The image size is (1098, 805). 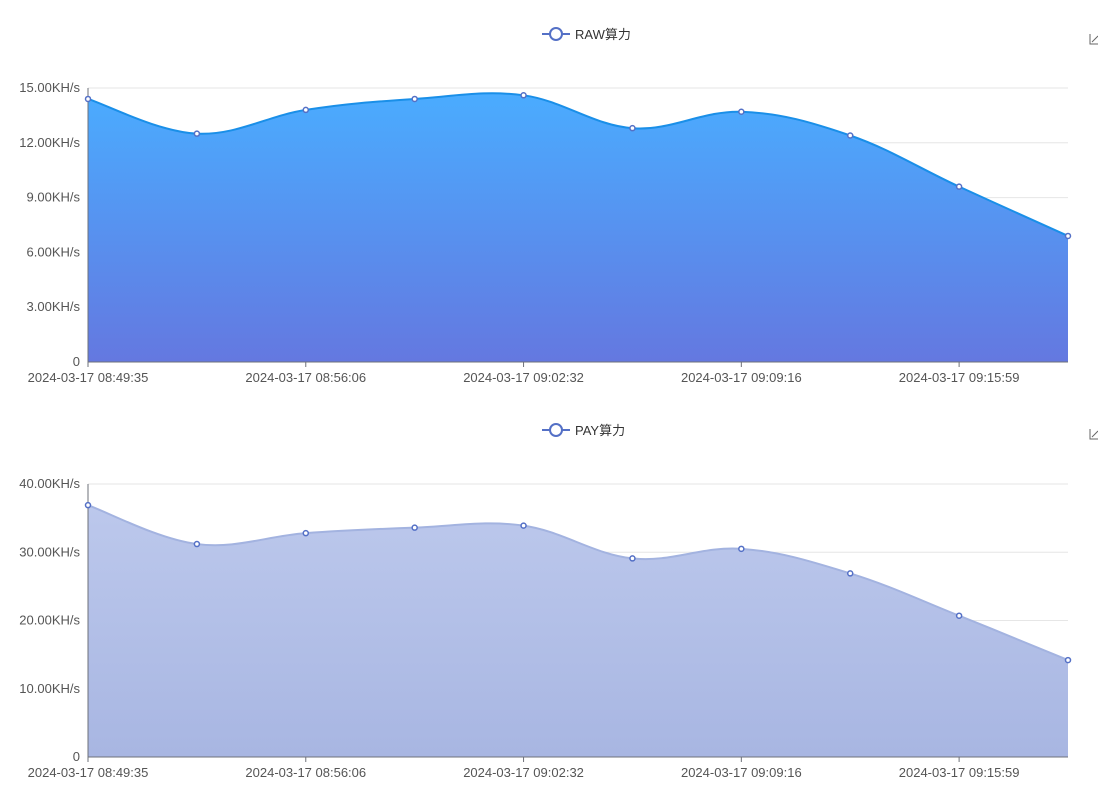 What do you see at coordinates (603, 34) in the screenshot?
I see `legend-label: RAW算力` at bounding box center [603, 34].